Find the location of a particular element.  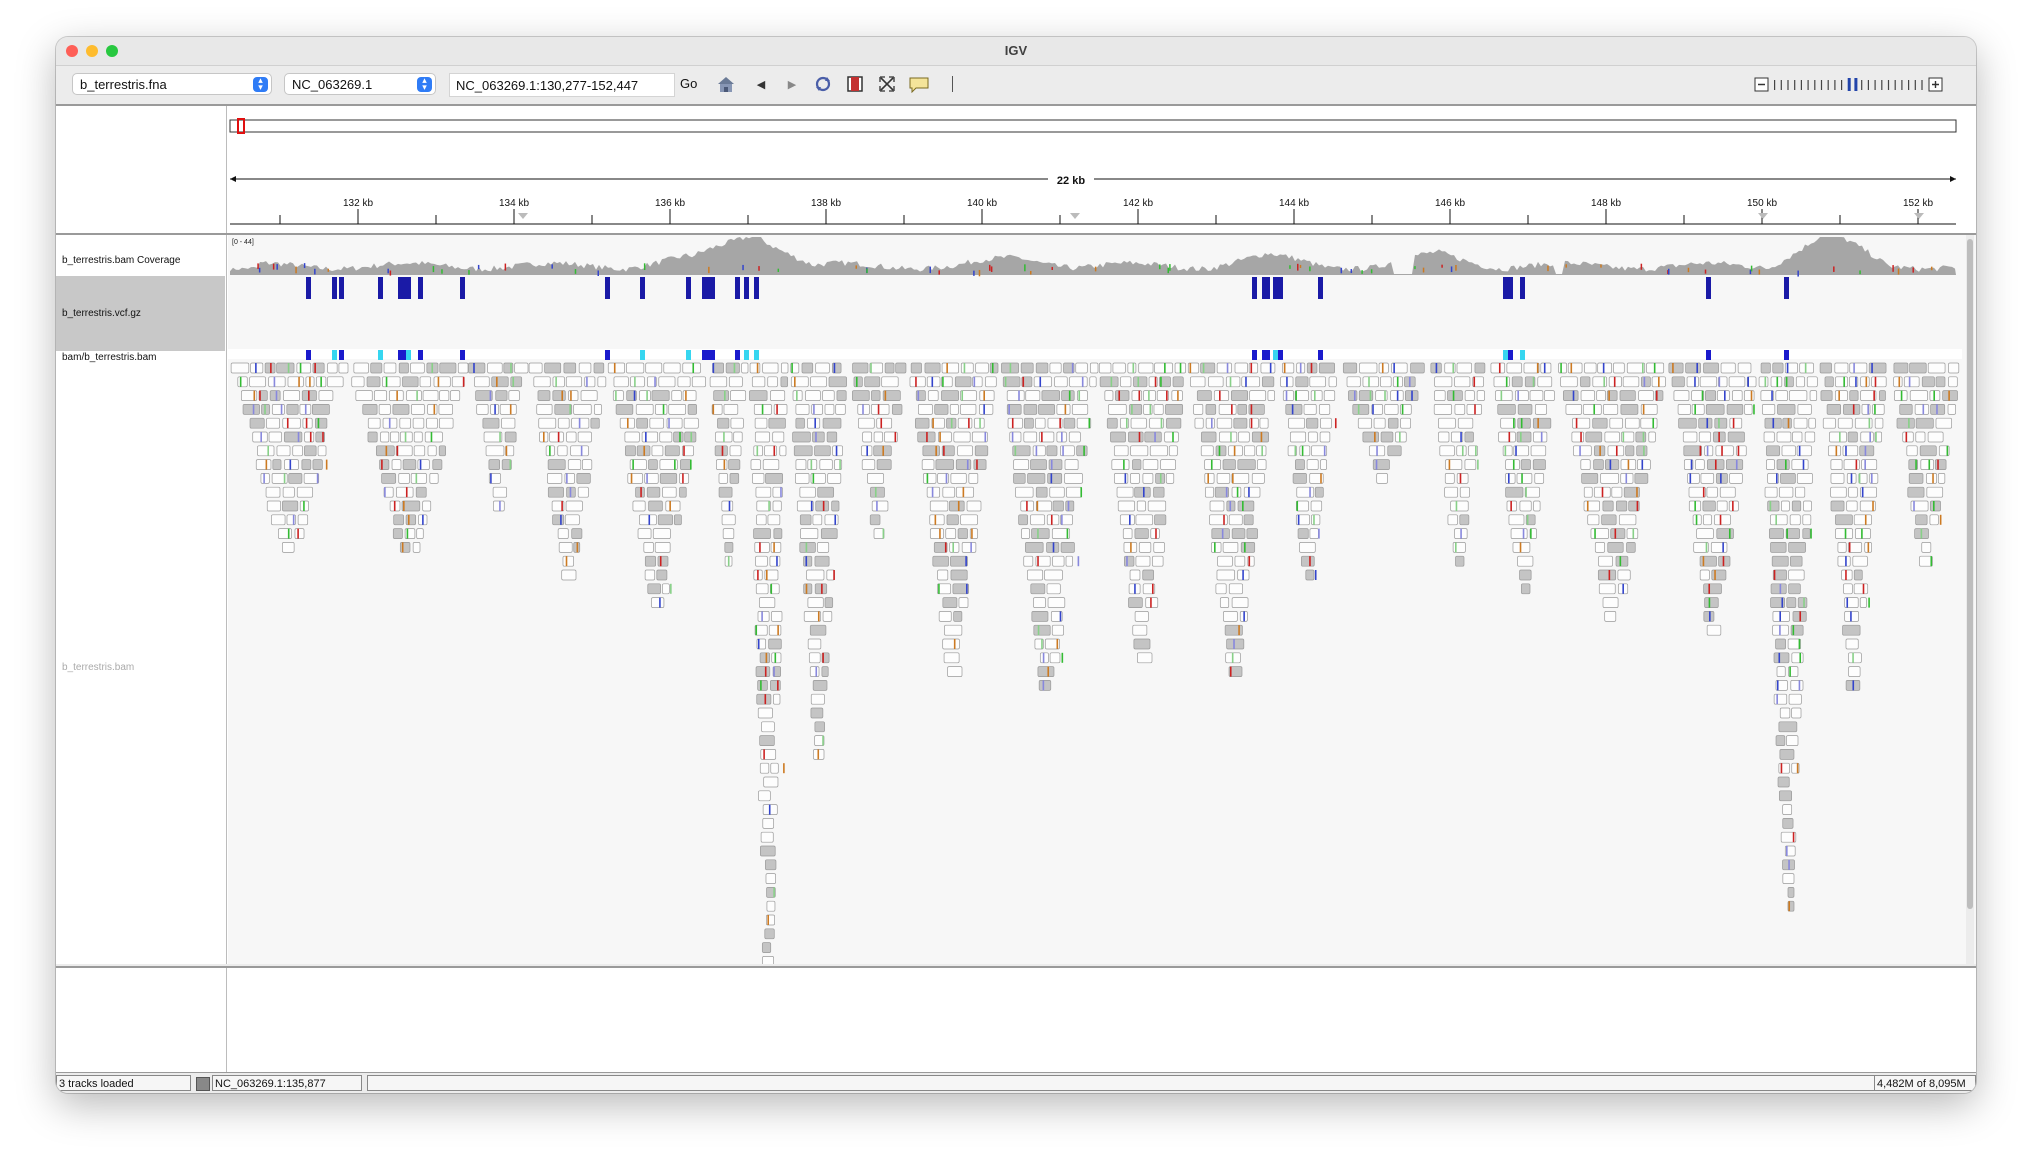

zoom-slider is located at coordinates (1849, 85).